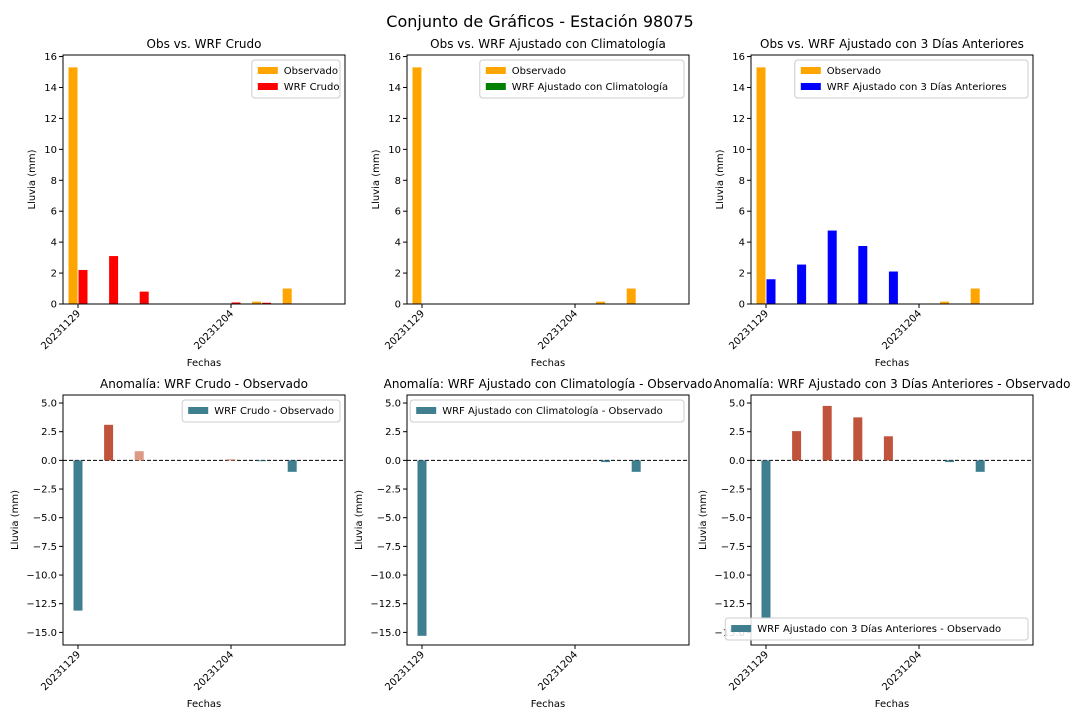 This screenshot has height=720, width=1080. I want to click on legend-label-1: WRF Ajustado con Climatología, so click(590, 87).